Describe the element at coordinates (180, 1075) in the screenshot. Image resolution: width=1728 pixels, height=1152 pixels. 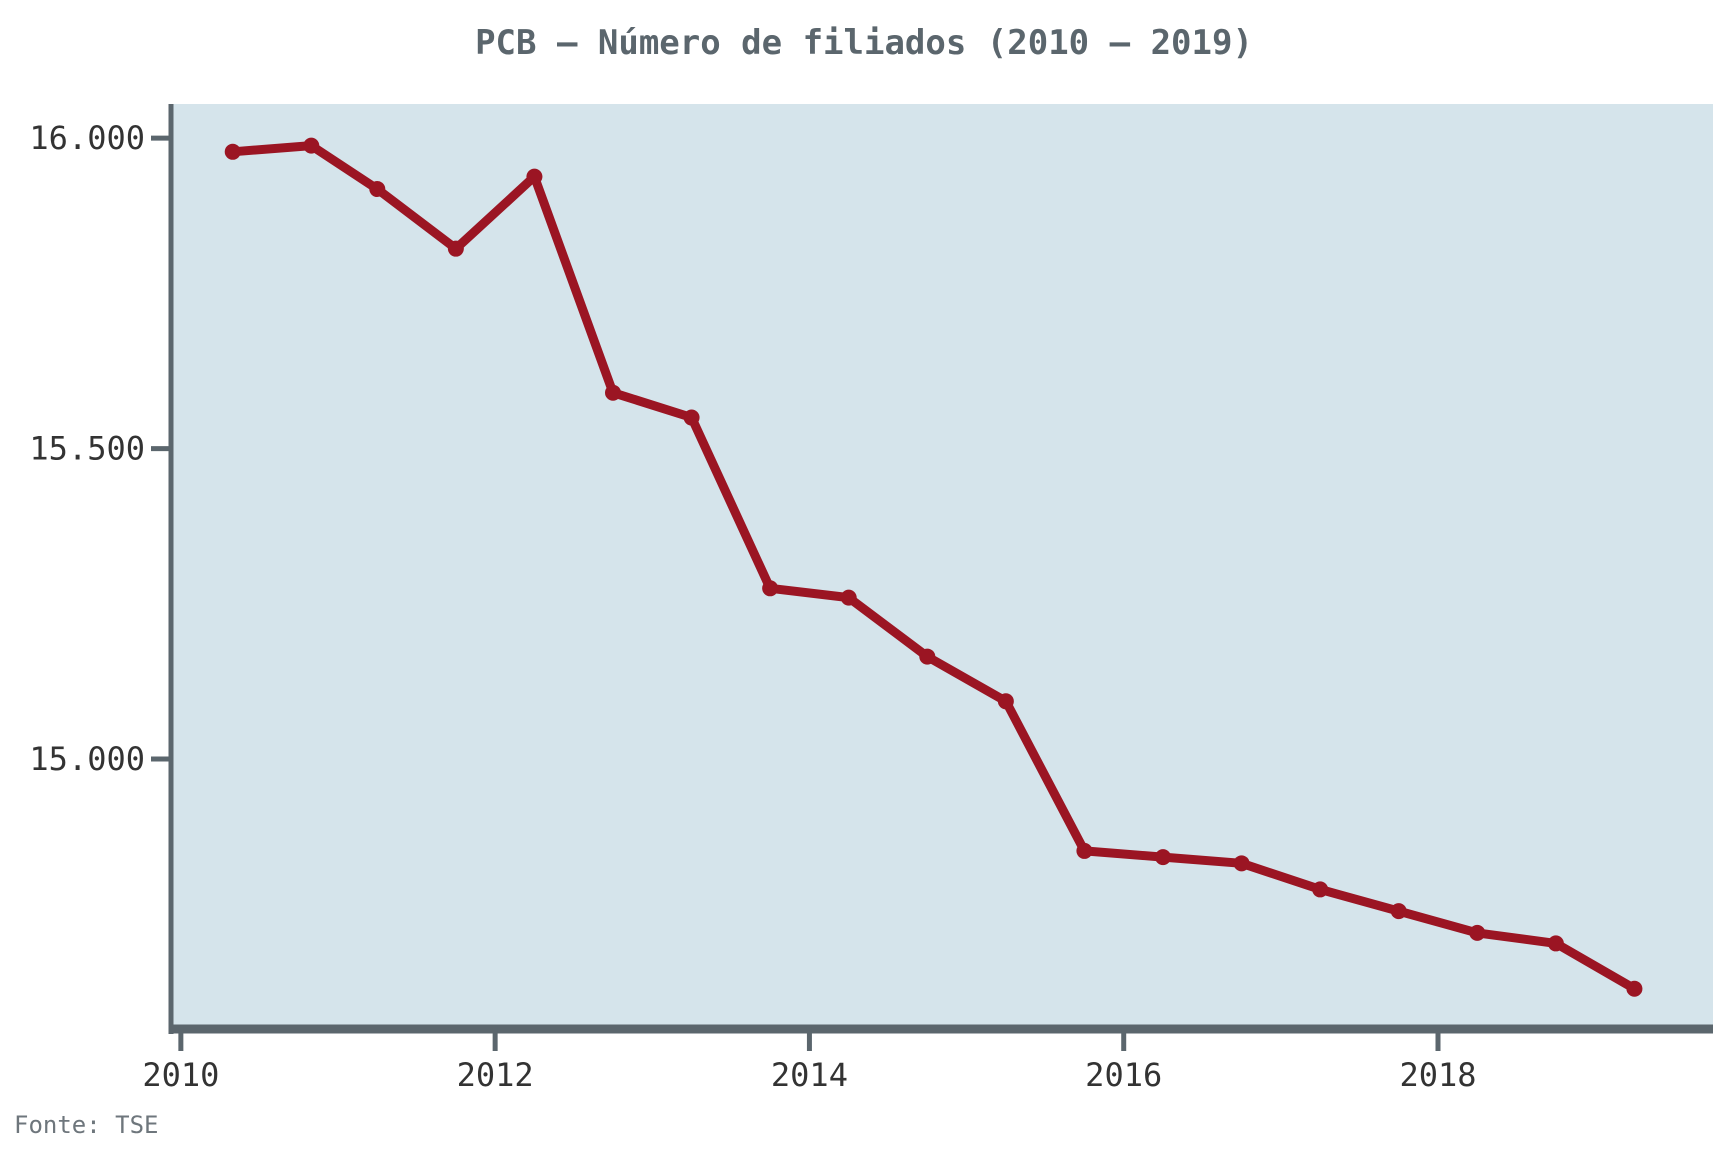
I see `x-tick-label: 2010` at that location.